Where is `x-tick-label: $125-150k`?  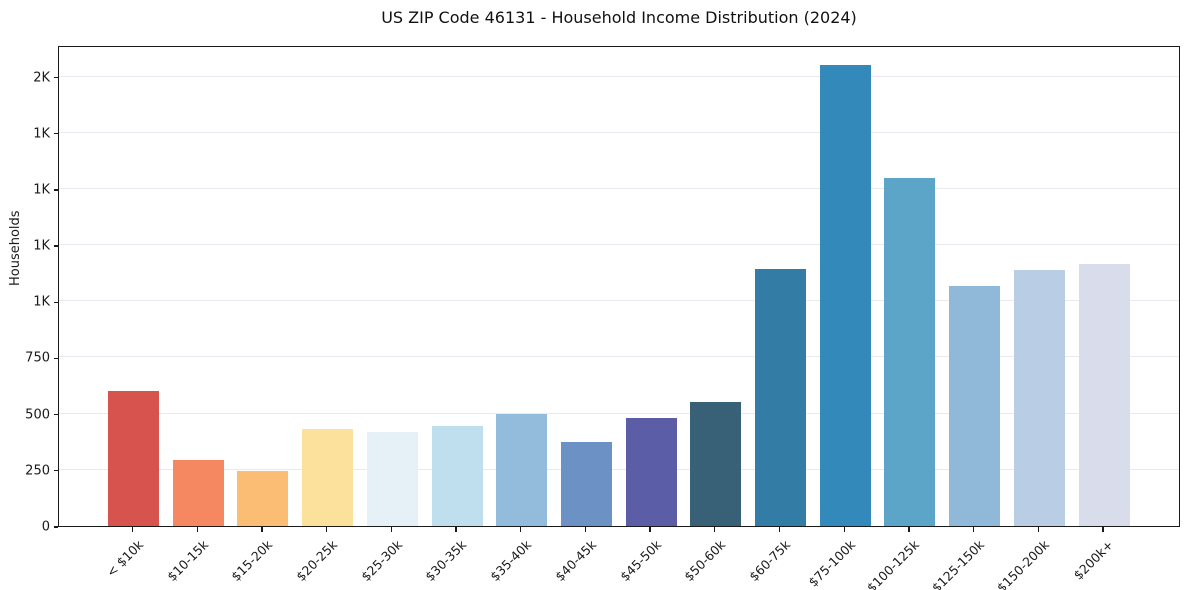
x-tick-label: $125-150k is located at coordinates (958, 563).